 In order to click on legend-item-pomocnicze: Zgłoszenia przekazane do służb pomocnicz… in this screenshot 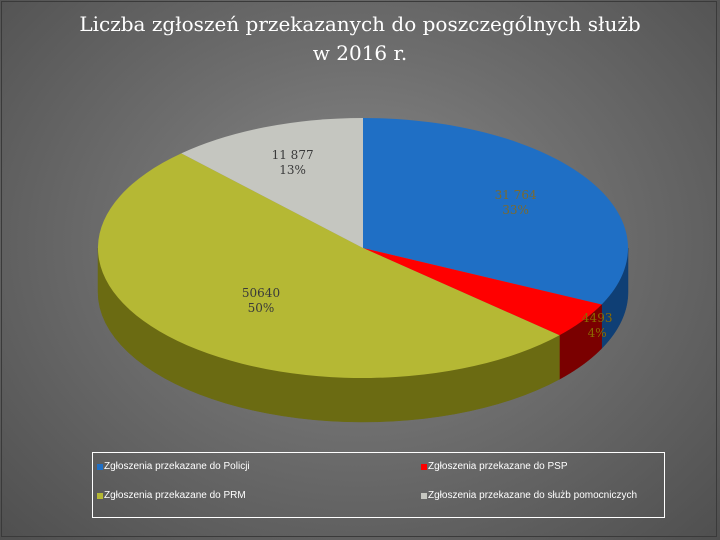, I will do `click(529, 495)`.